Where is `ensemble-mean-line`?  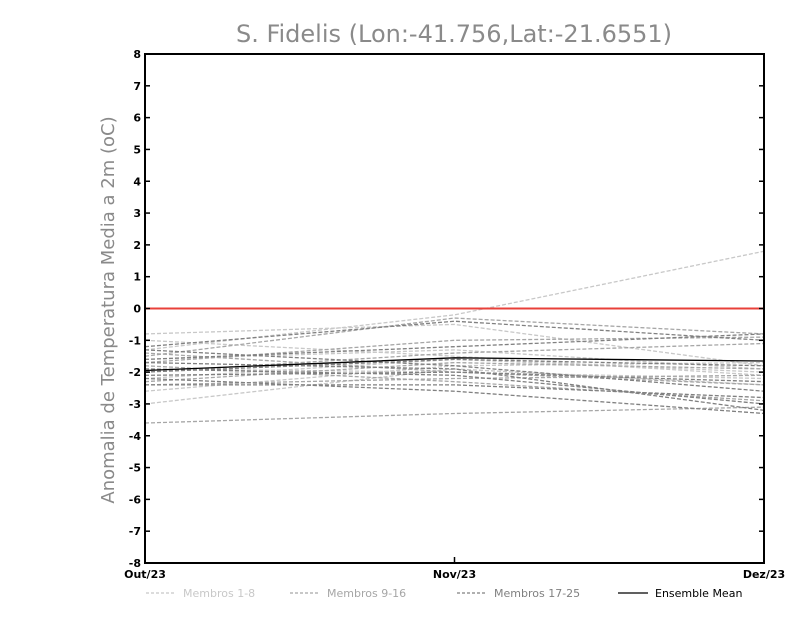
ensemble-mean-line is located at coordinates (454, 364).